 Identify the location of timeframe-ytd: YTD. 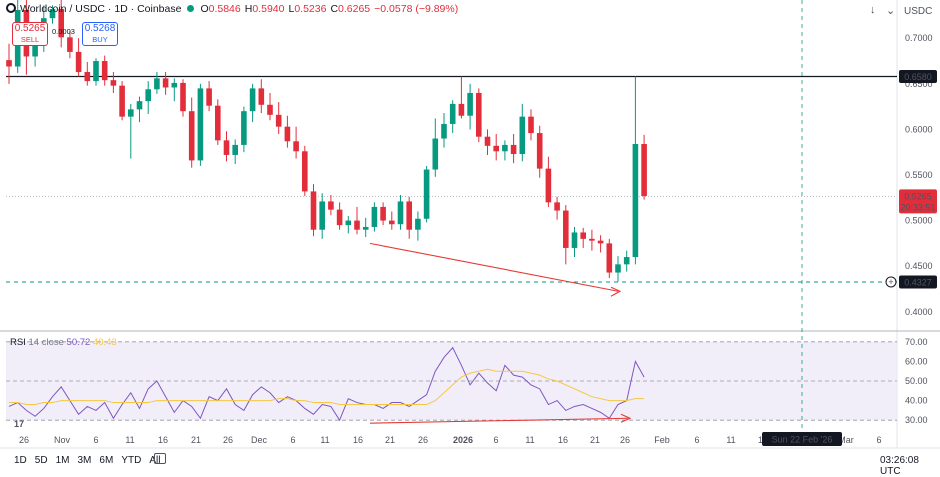
(131, 460).